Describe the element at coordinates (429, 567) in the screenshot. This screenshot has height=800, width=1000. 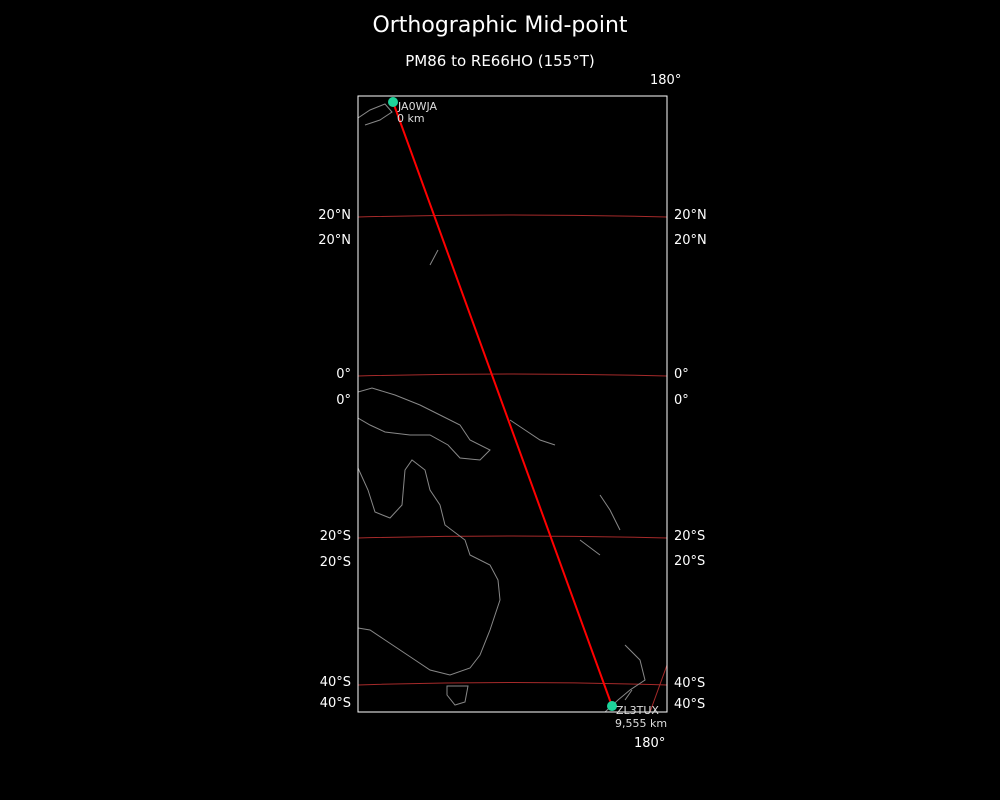
I see `coast-australia` at that location.